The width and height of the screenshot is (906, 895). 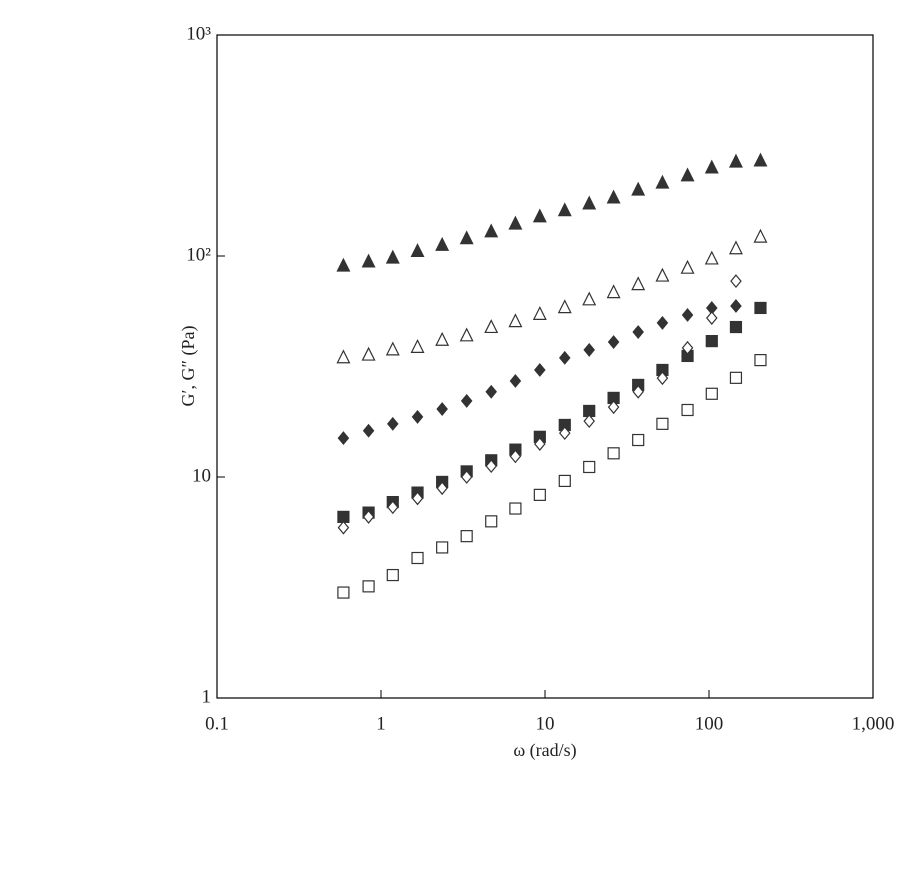 What do you see at coordinates (198, 33) in the screenshot?
I see `y-tick-label: 10³` at bounding box center [198, 33].